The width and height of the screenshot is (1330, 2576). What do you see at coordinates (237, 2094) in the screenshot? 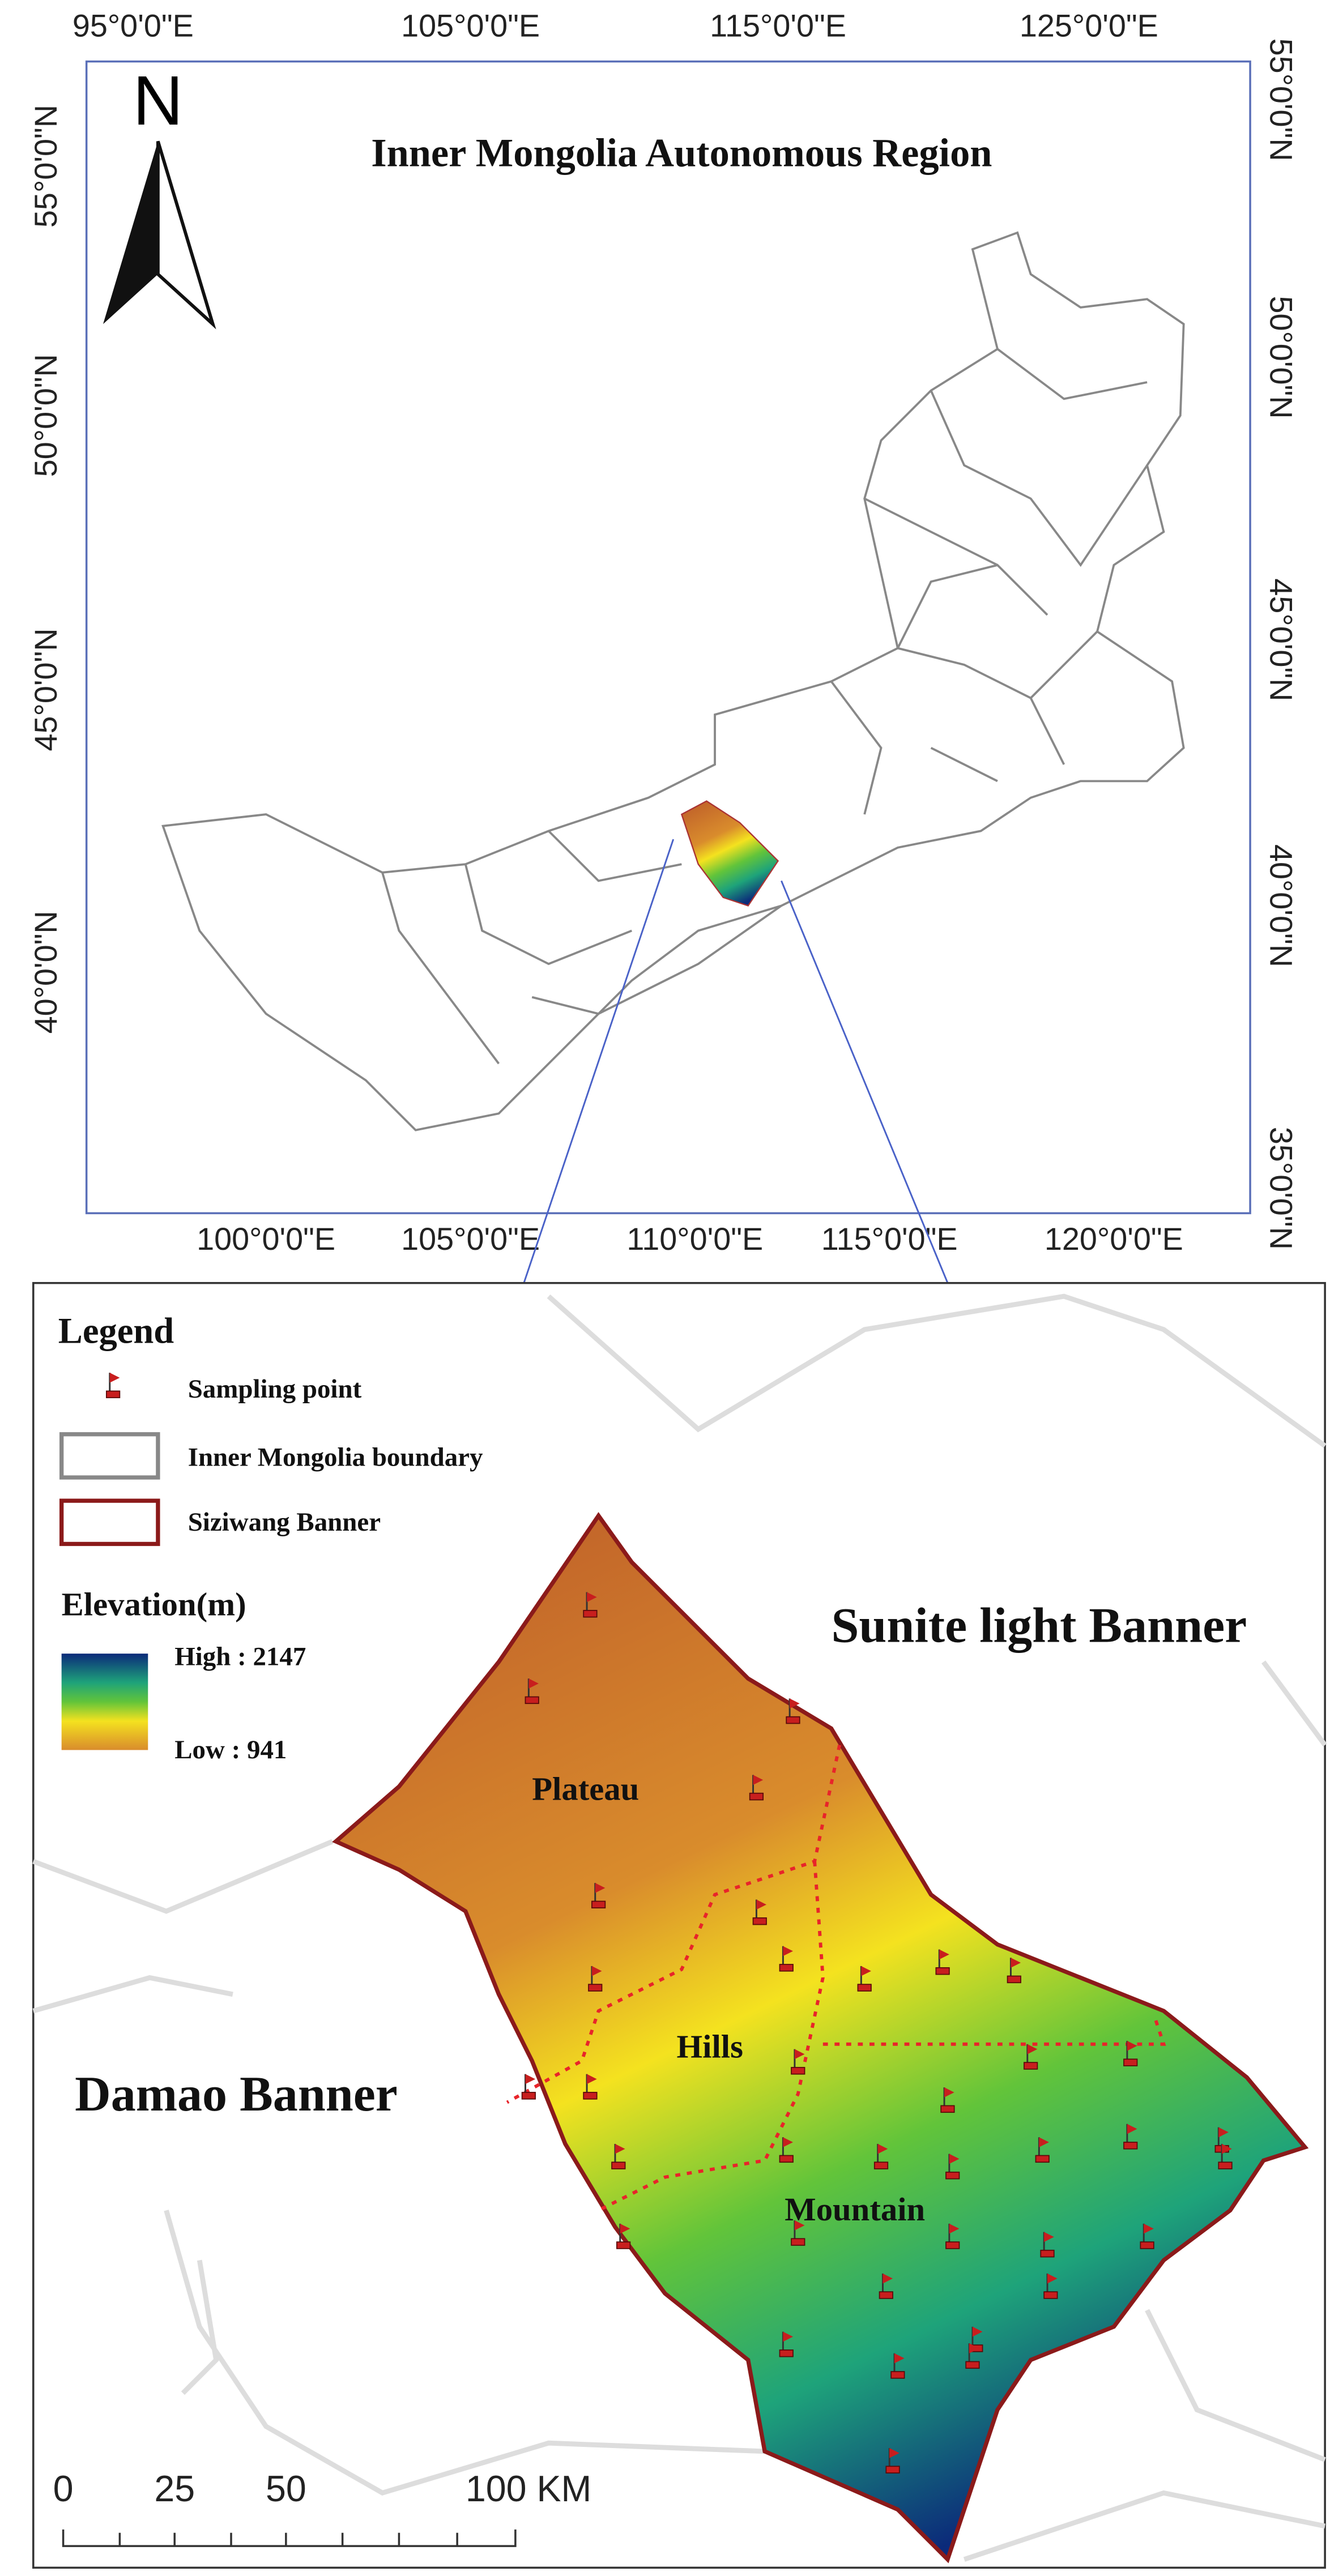
I see `region-label: Damao Banner` at bounding box center [237, 2094].